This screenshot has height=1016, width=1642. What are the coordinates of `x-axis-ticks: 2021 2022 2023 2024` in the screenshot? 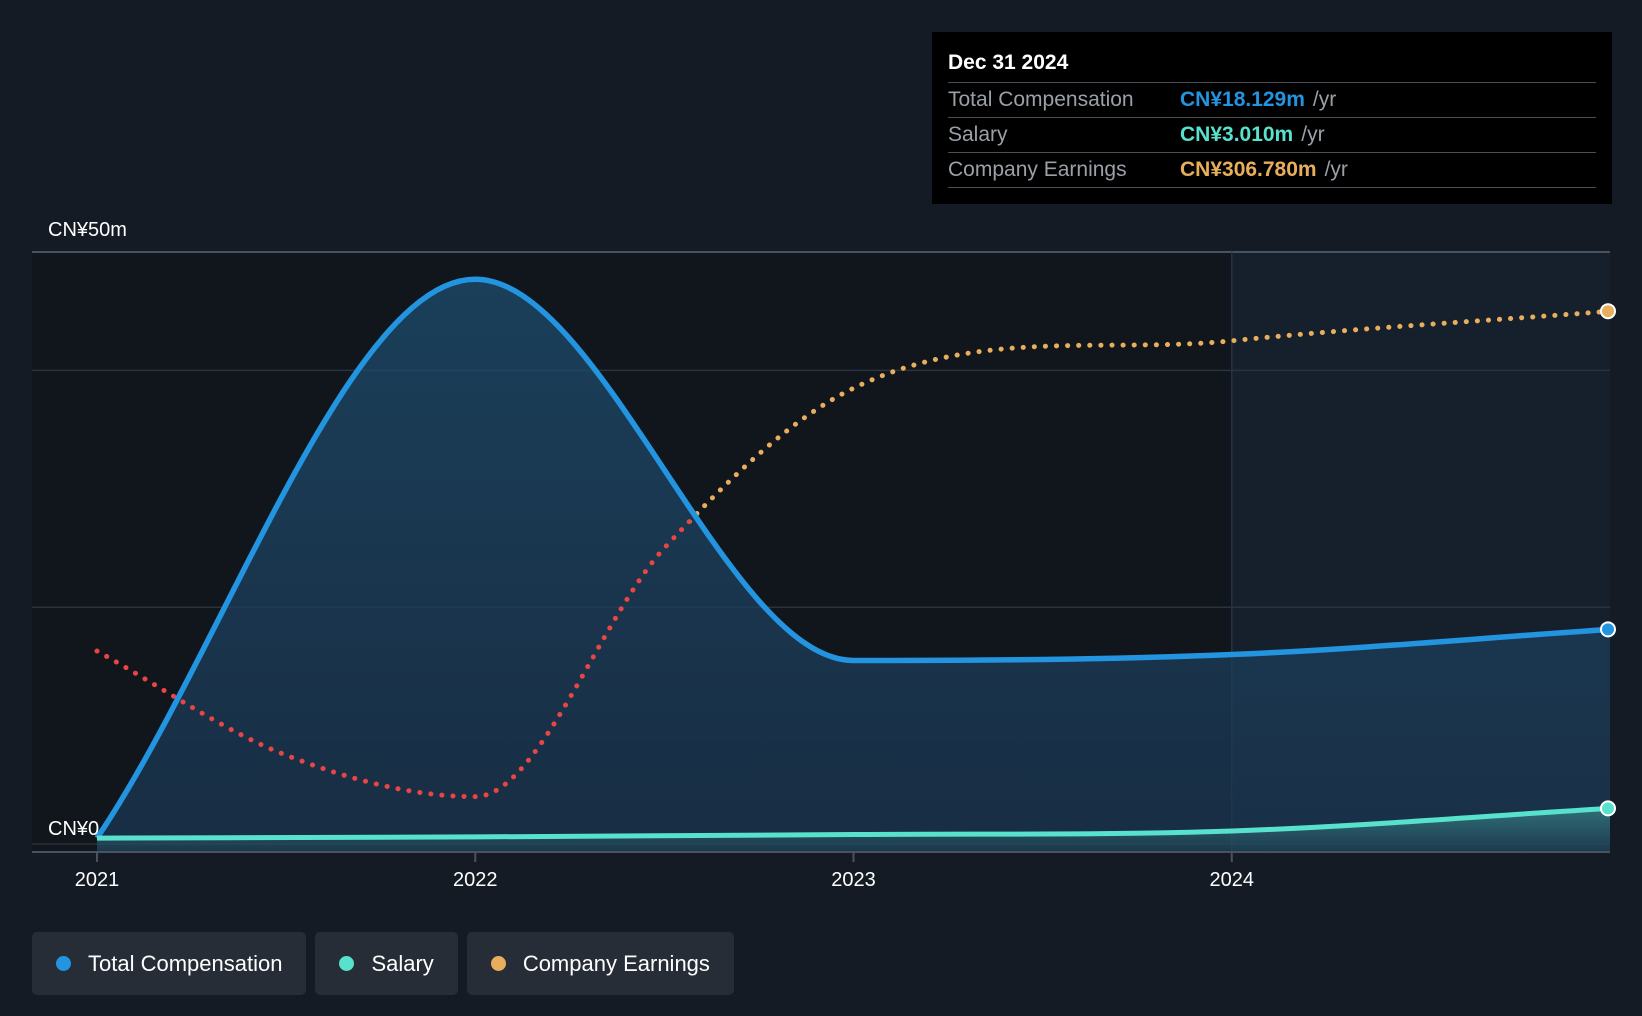 It's located at (664, 871).